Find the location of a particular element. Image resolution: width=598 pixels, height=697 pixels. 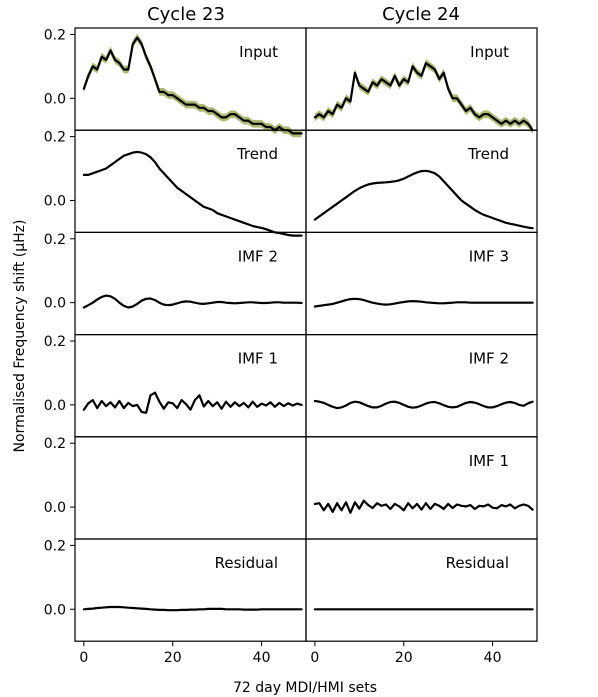

column-title-cycle-23: Cycle 23 is located at coordinates (186, 14).